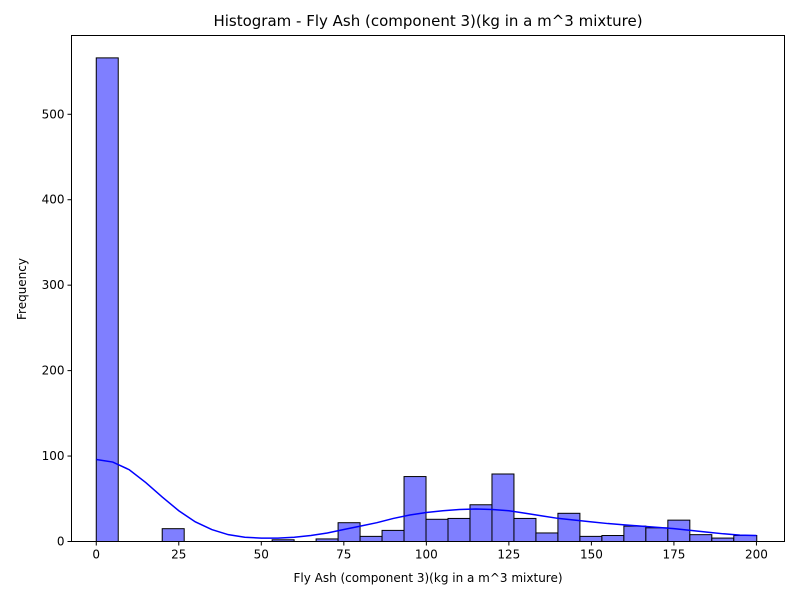 This screenshot has width=800, height=604. I want to click on x-axis-ticks: 0 25 50 75 100 125 150 175 200, so click(430, 551).